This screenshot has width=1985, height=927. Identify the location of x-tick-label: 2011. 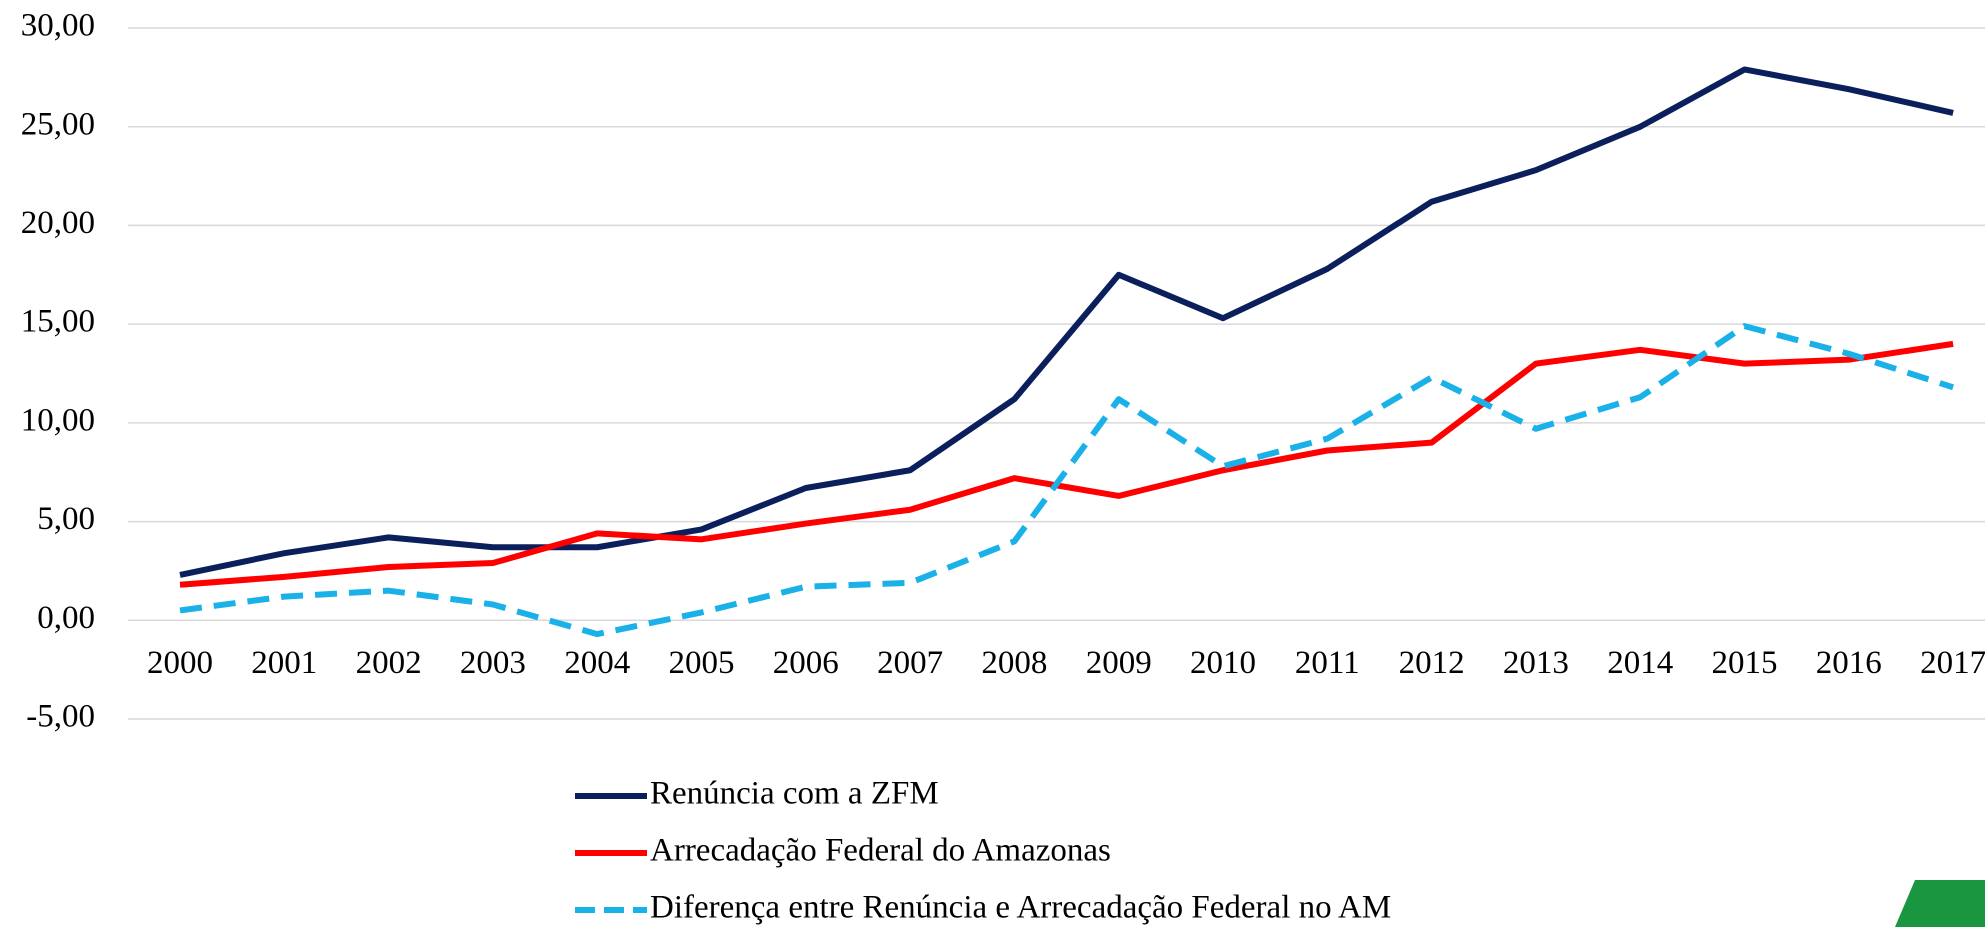
(1327, 663).